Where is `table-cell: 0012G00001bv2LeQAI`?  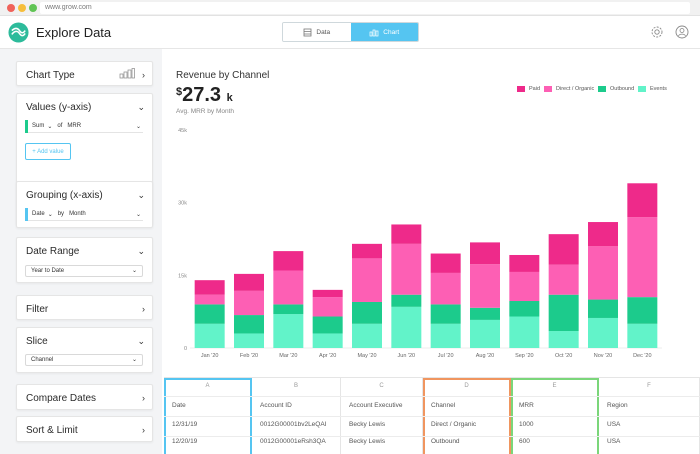 table-cell: 0012G00001bv2LeQAI is located at coordinates (293, 424).